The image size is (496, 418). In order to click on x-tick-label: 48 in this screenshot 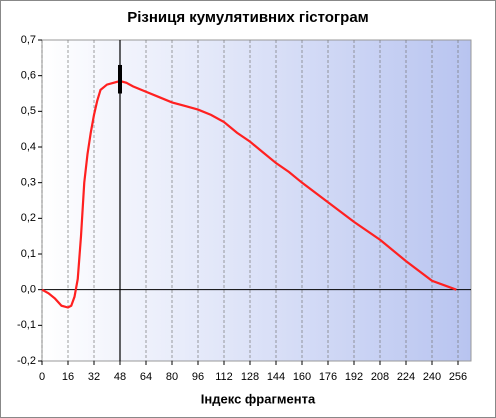, I will do `click(120, 377)`.